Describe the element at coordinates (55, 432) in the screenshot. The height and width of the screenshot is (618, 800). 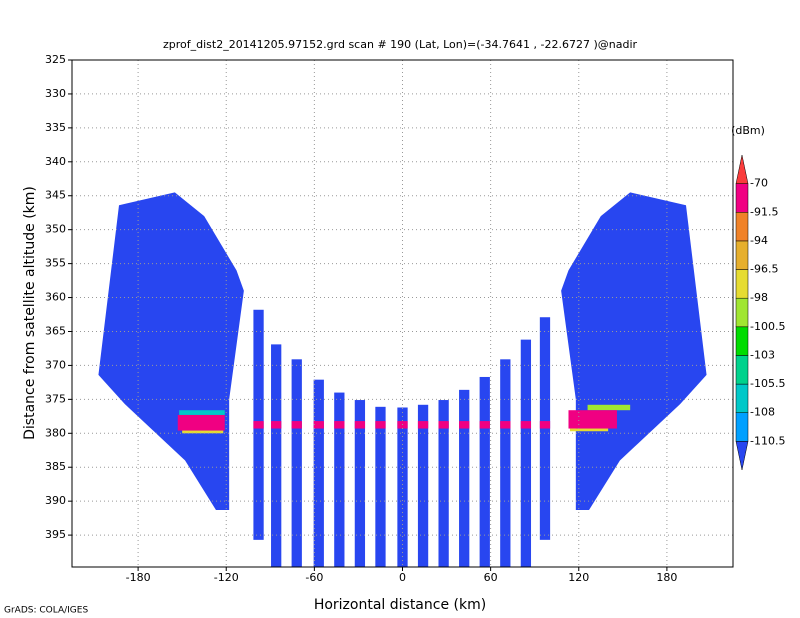
I see `y-tick-label: 380` at that location.